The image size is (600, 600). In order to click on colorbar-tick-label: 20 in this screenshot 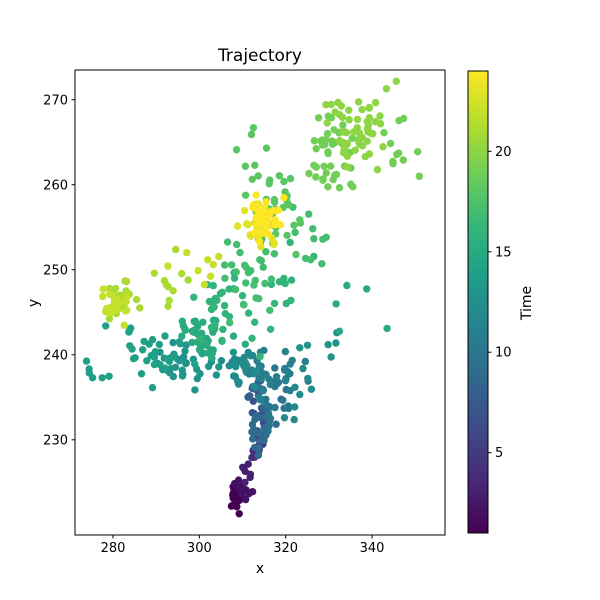, I will do `click(503, 152)`.